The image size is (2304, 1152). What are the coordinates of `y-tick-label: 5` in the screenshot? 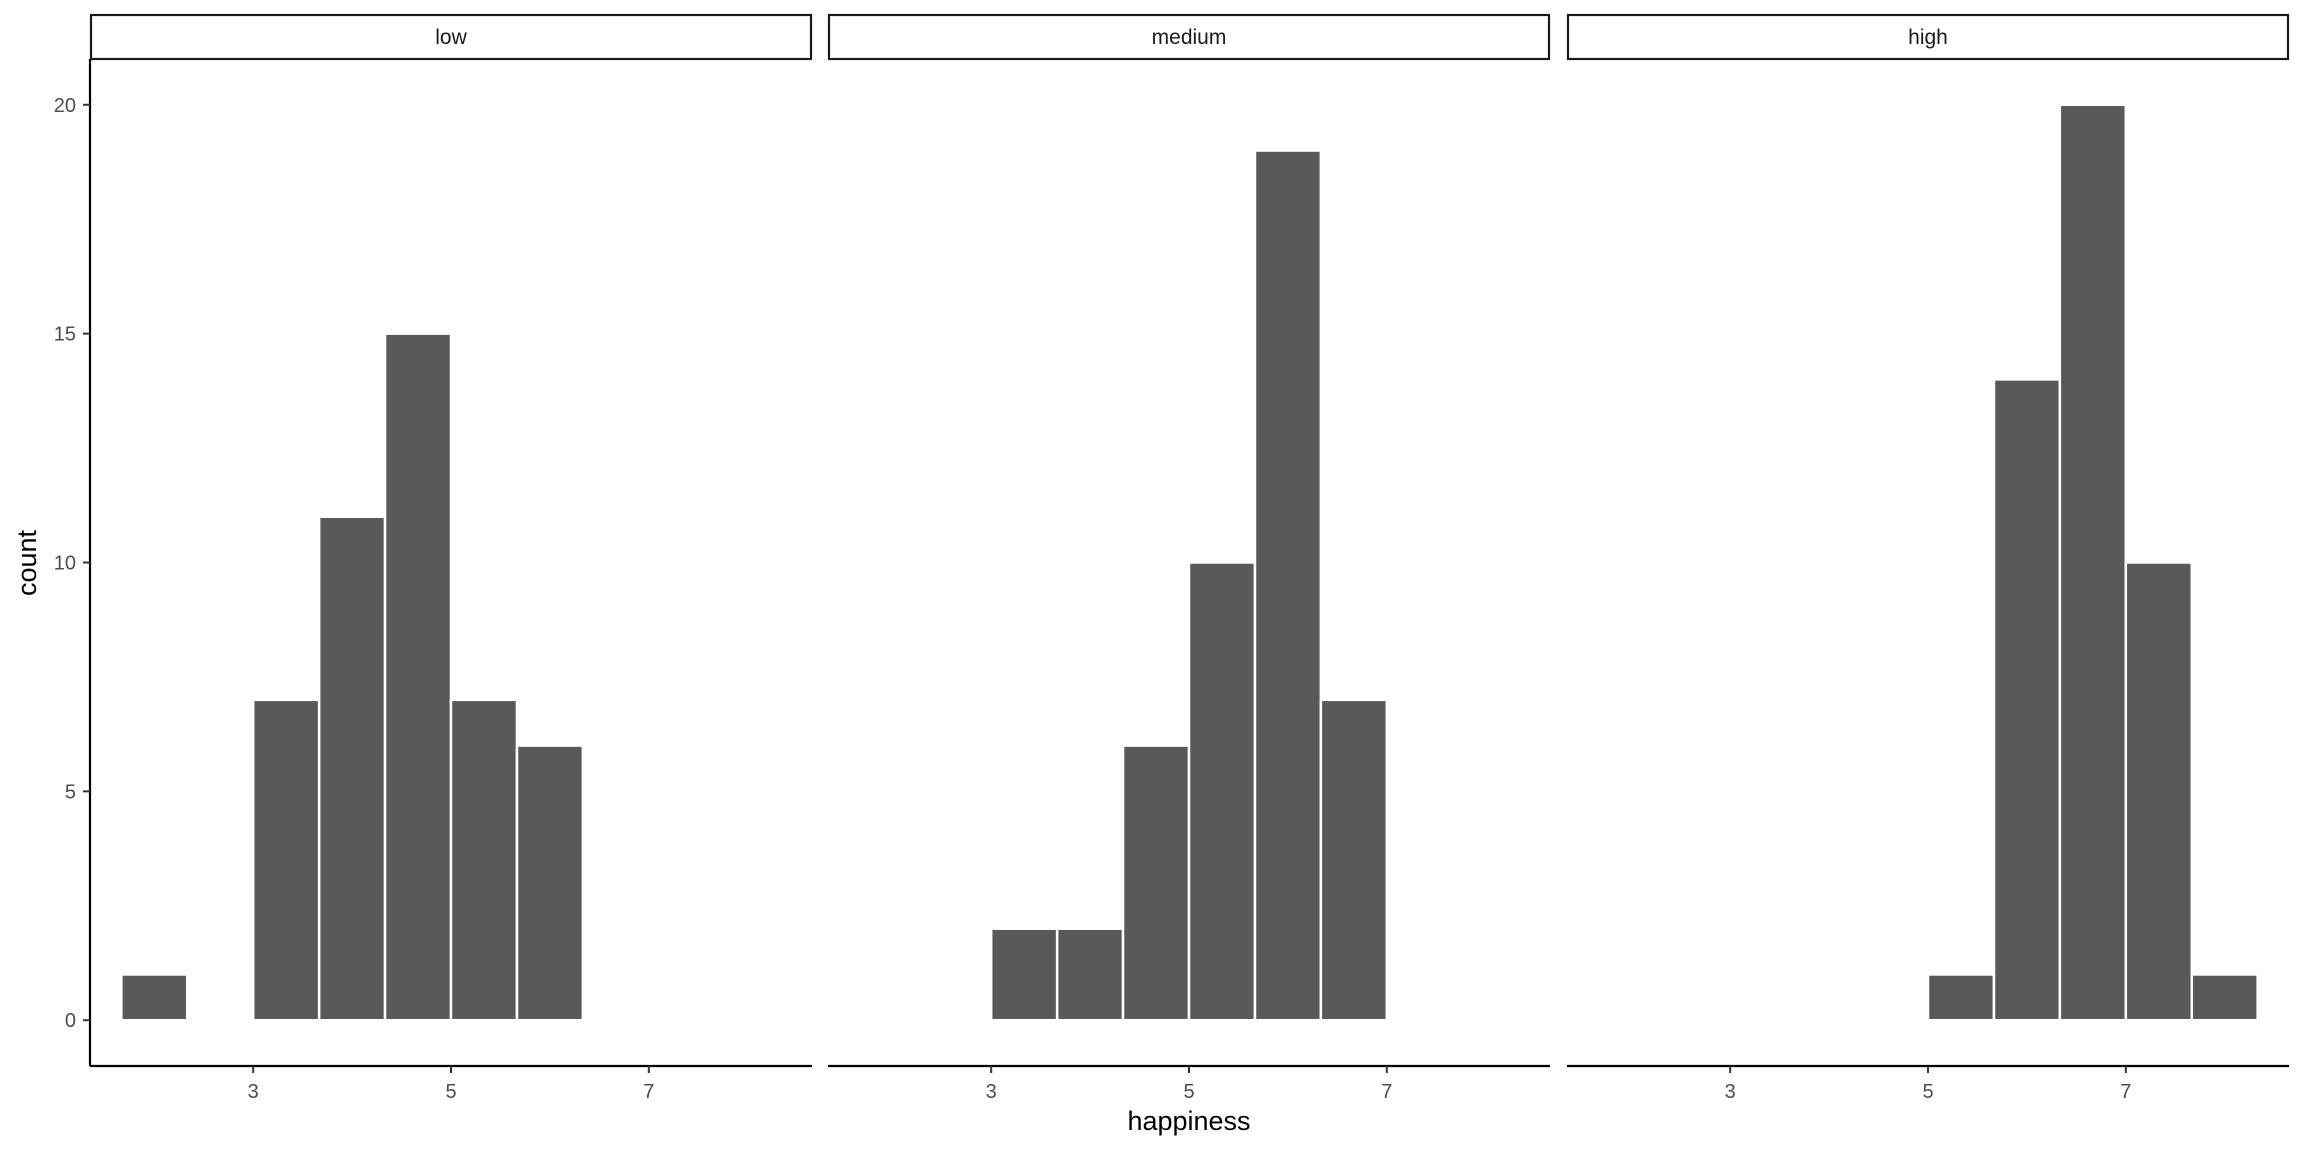 It's located at (70, 792).